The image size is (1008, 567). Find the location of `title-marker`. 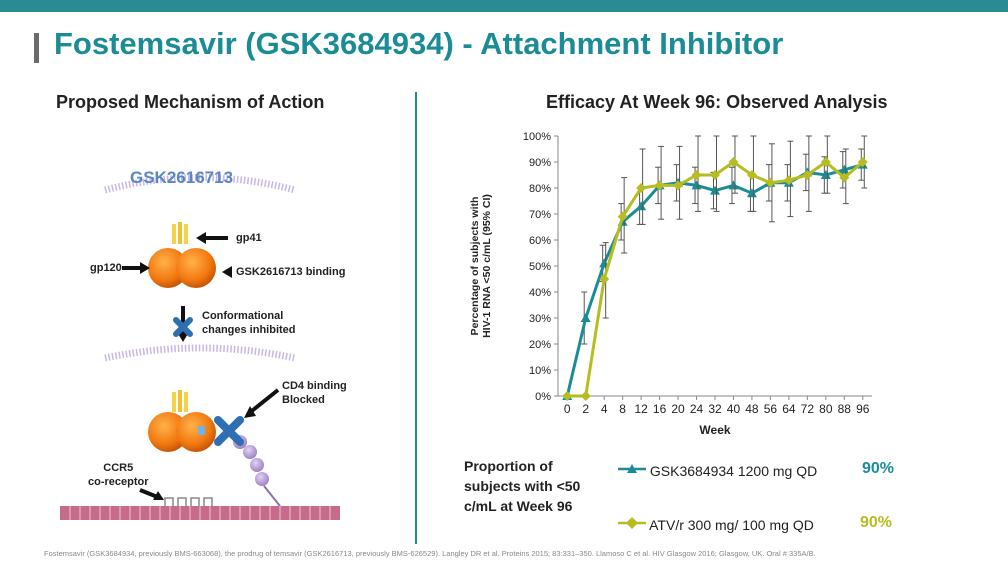

title-marker is located at coordinates (36, 48).